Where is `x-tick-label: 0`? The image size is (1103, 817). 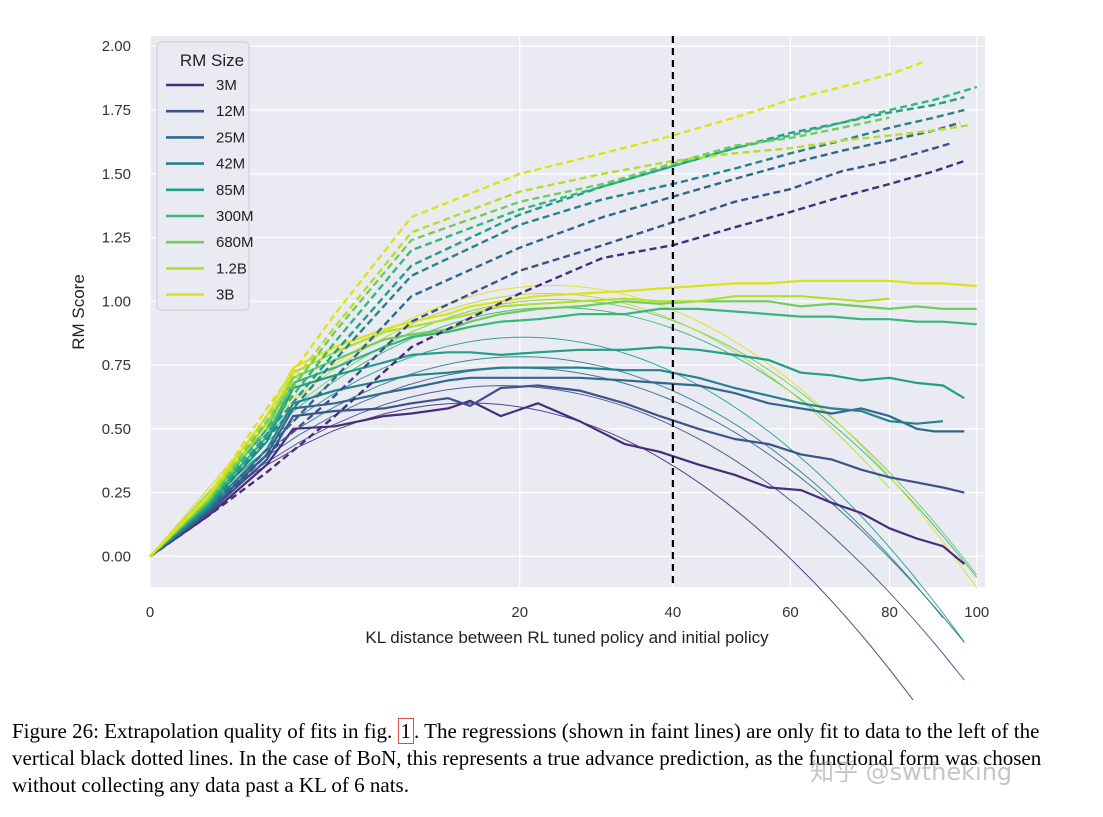
x-tick-label: 0 is located at coordinates (150, 612).